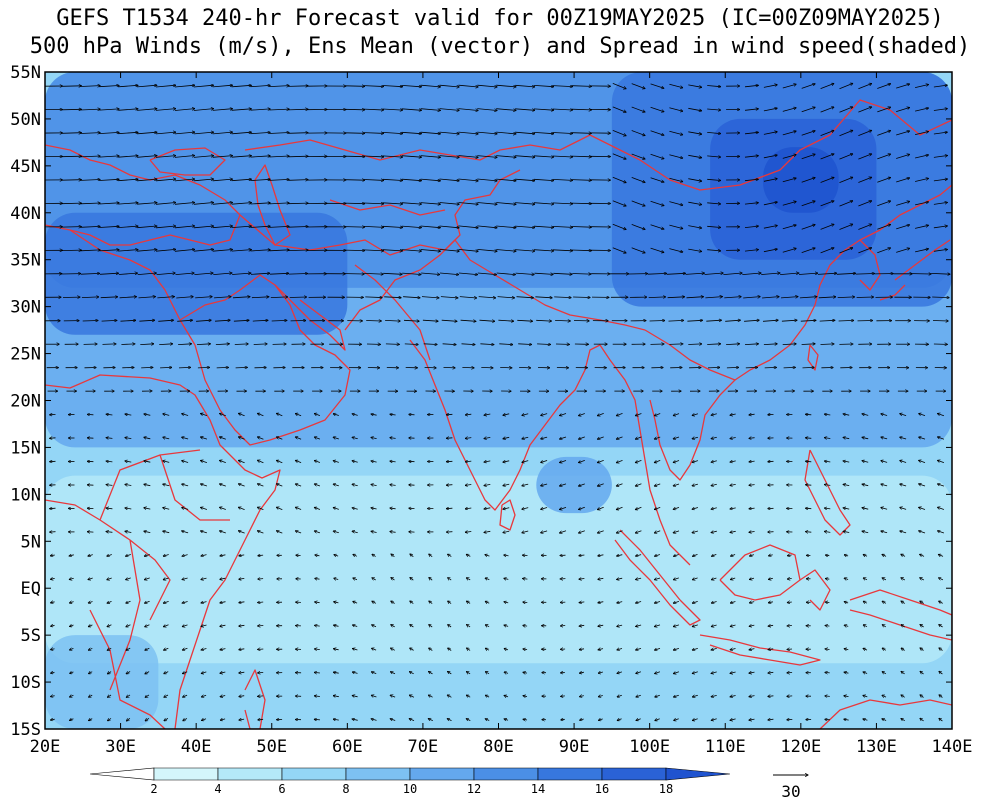 This screenshot has width=1000, height=800. What do you see at coordinates (790, 791) in the screenshot?
I see `reference-vector-label: 30` at bounding box center [790, 791].